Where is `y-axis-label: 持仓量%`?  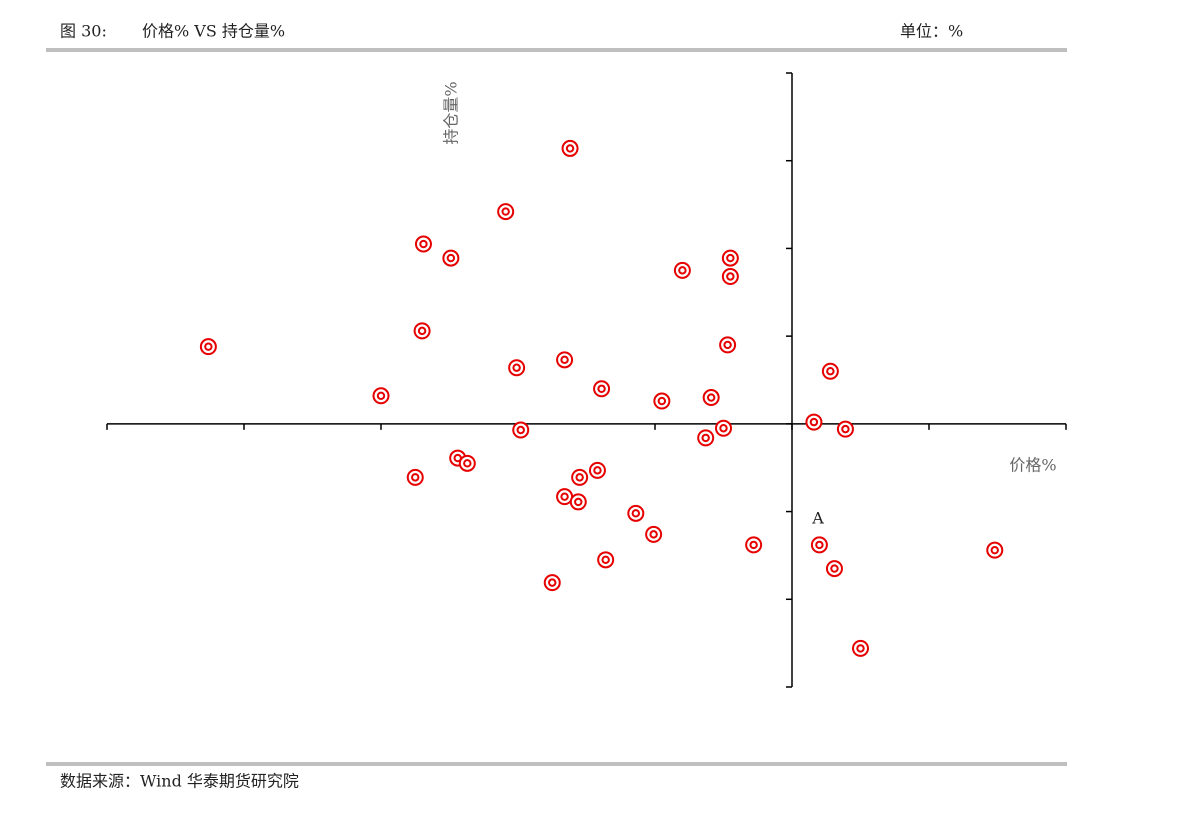 y-axis-label: 持仓量% is located at coordinates (451, 112).